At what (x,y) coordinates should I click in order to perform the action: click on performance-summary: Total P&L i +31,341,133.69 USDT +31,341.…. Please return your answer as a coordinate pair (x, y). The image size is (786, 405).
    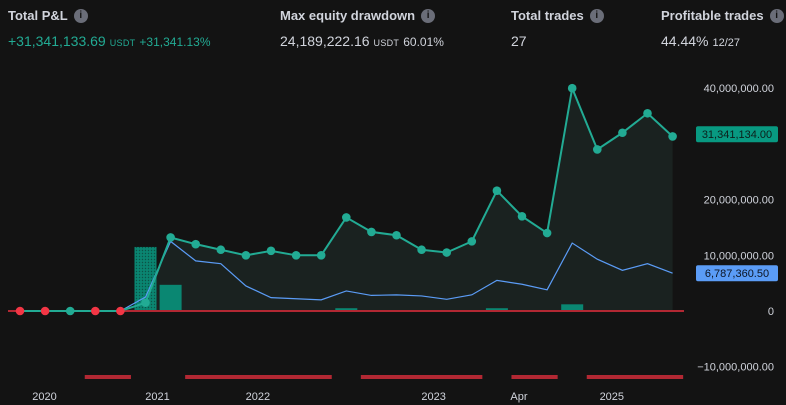
    Looking at the image, I should click on (393, 28).